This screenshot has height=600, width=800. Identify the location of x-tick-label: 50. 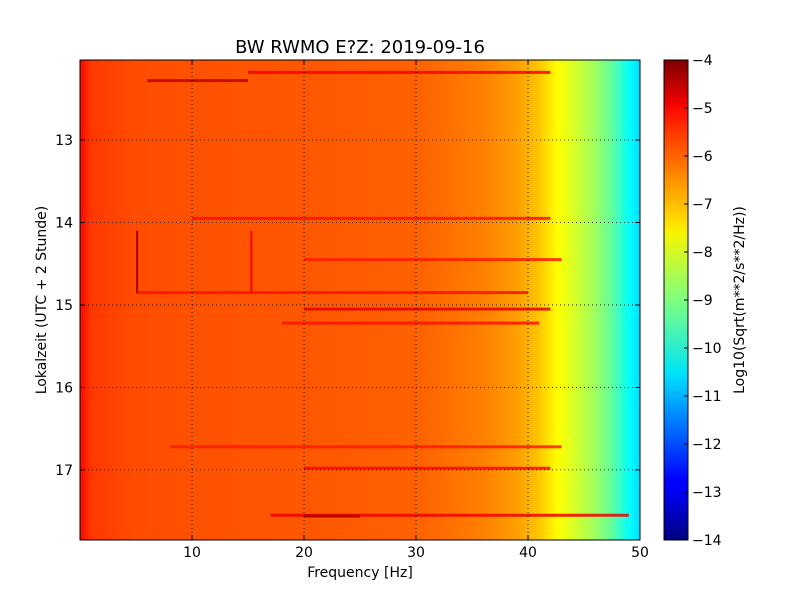
(640, 553).